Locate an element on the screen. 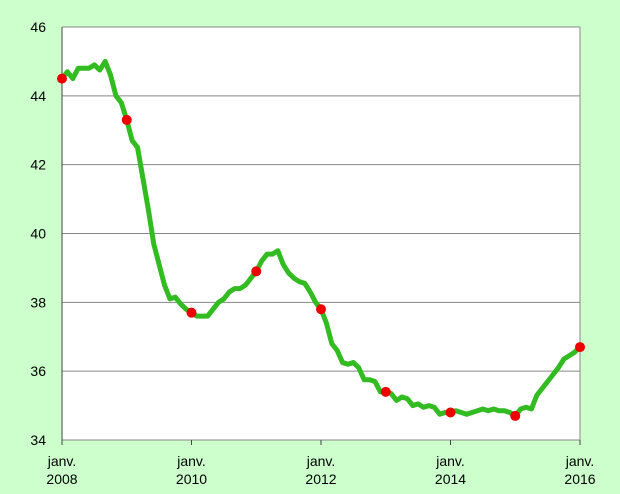 This screenshot has width=620, height=494. x-tick-label: janv. 2008 is located at coordinates (61, 470).